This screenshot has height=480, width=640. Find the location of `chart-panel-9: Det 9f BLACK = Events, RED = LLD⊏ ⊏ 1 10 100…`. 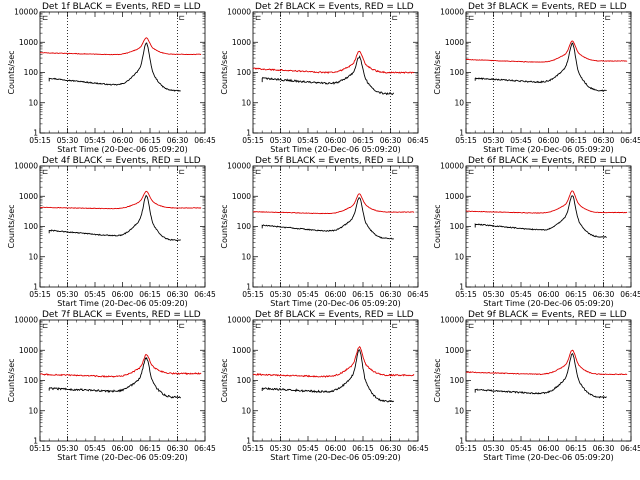

chart-panel-9: Det 9f BLACK = Events, RED = LLD⊏ ⊏ 1 10 100… is located at coordinates (536, 386).